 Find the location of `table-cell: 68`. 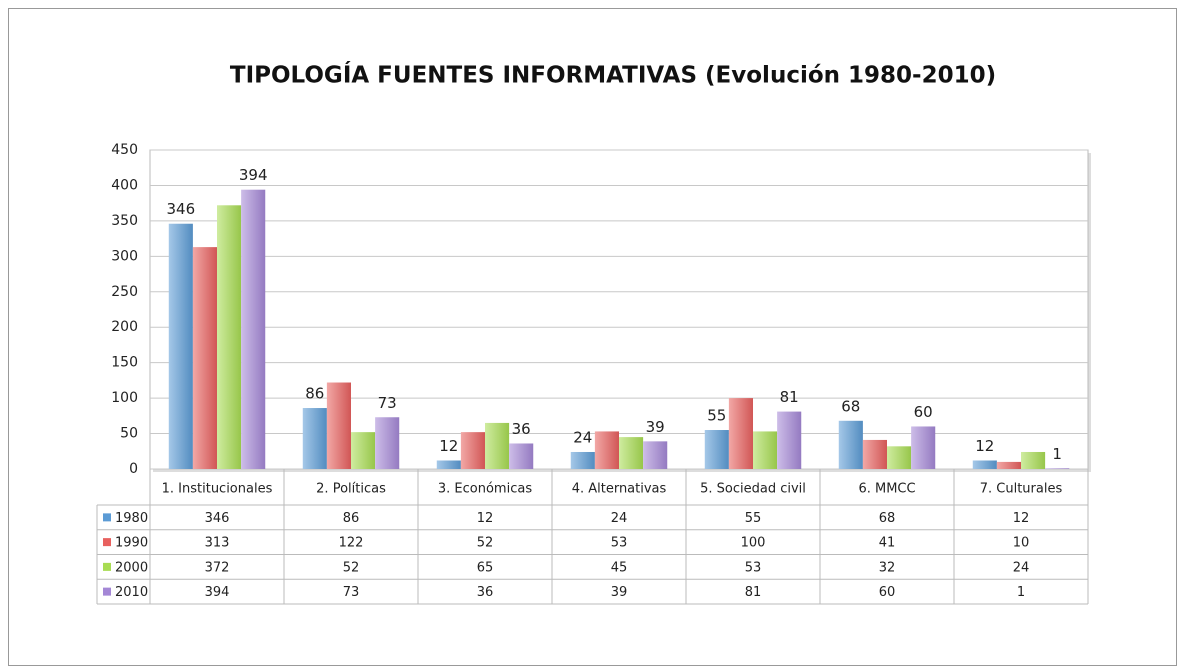

table-cell: 68 is located at coordinates (887, 518).